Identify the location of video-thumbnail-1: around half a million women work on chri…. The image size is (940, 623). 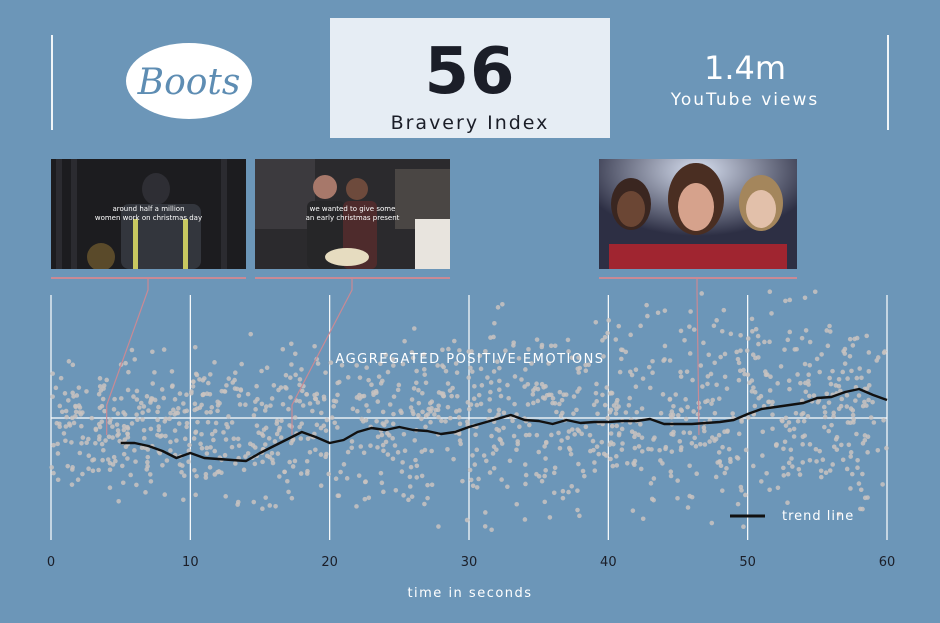
(148, 214).